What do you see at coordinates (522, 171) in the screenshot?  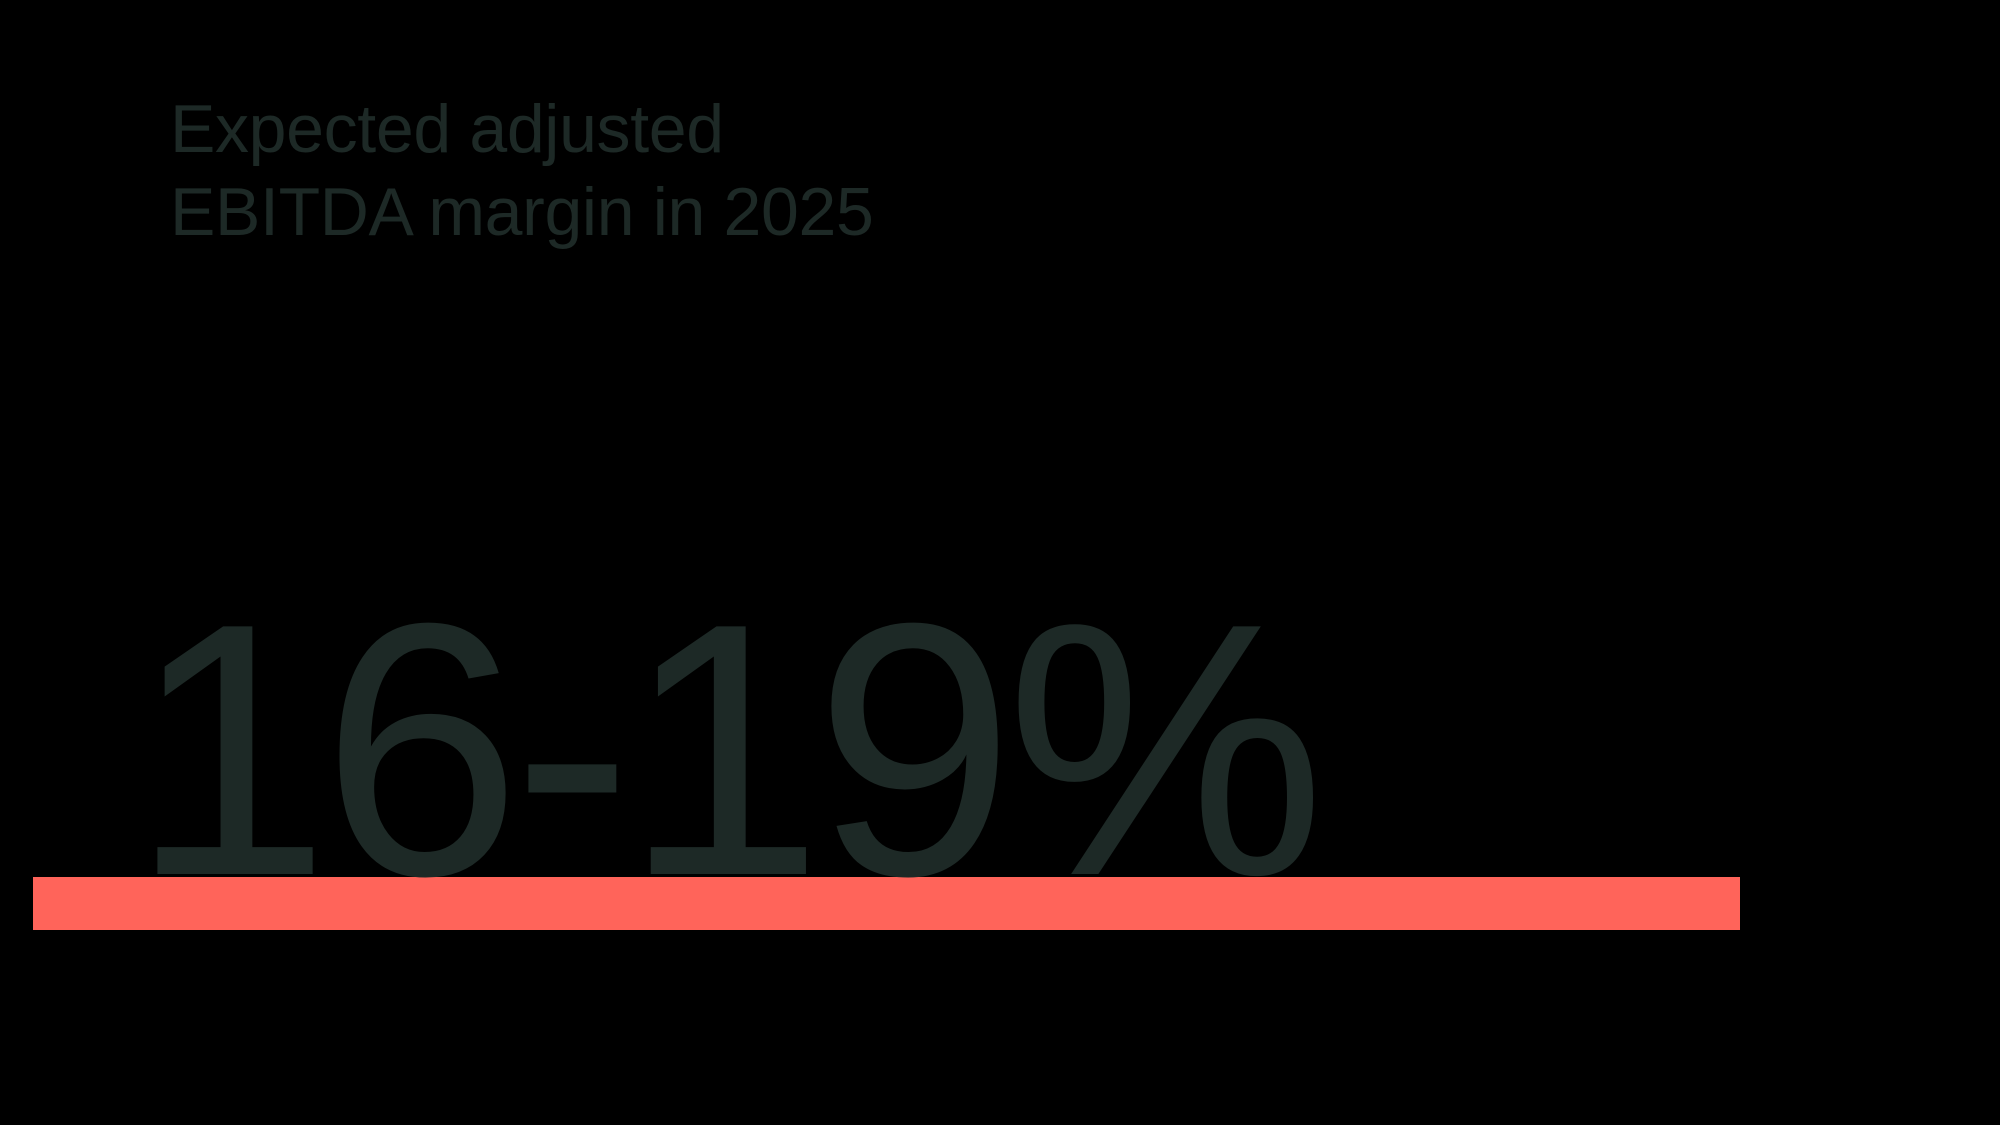 I see `stat-title: Expected adjusted EBITDA margin in 2025` at bounding box center [522, 171].